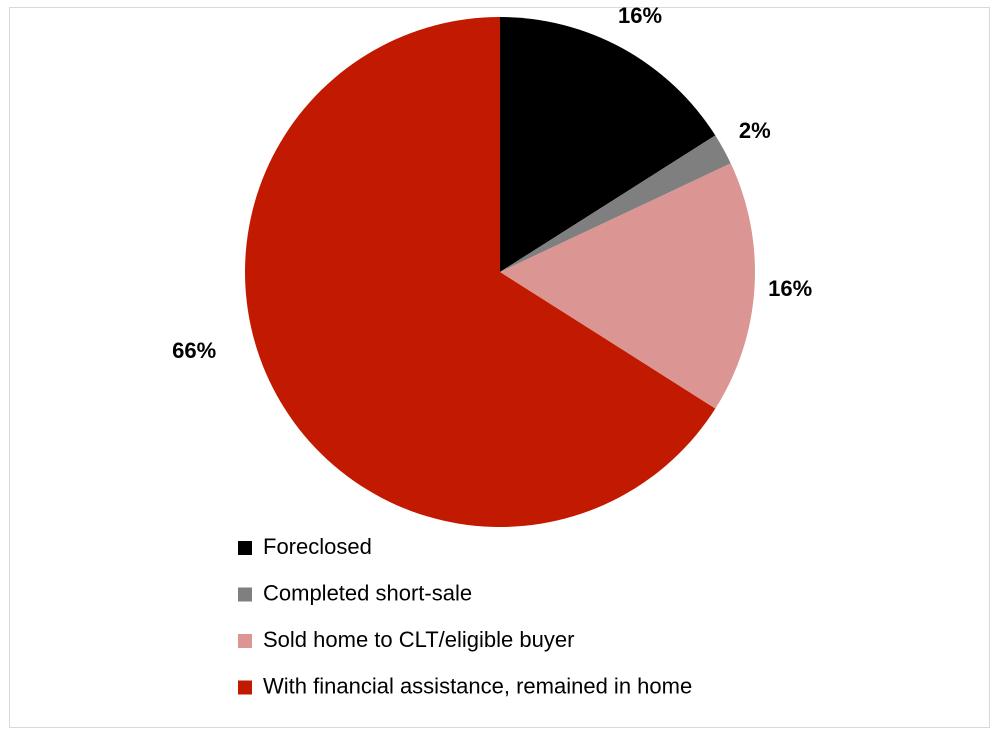 This screenshot has width=997, height=732. Describe the element at coordinates (317, 546) in the screenshot. I see `legend-label: Foreclosed` at that location.